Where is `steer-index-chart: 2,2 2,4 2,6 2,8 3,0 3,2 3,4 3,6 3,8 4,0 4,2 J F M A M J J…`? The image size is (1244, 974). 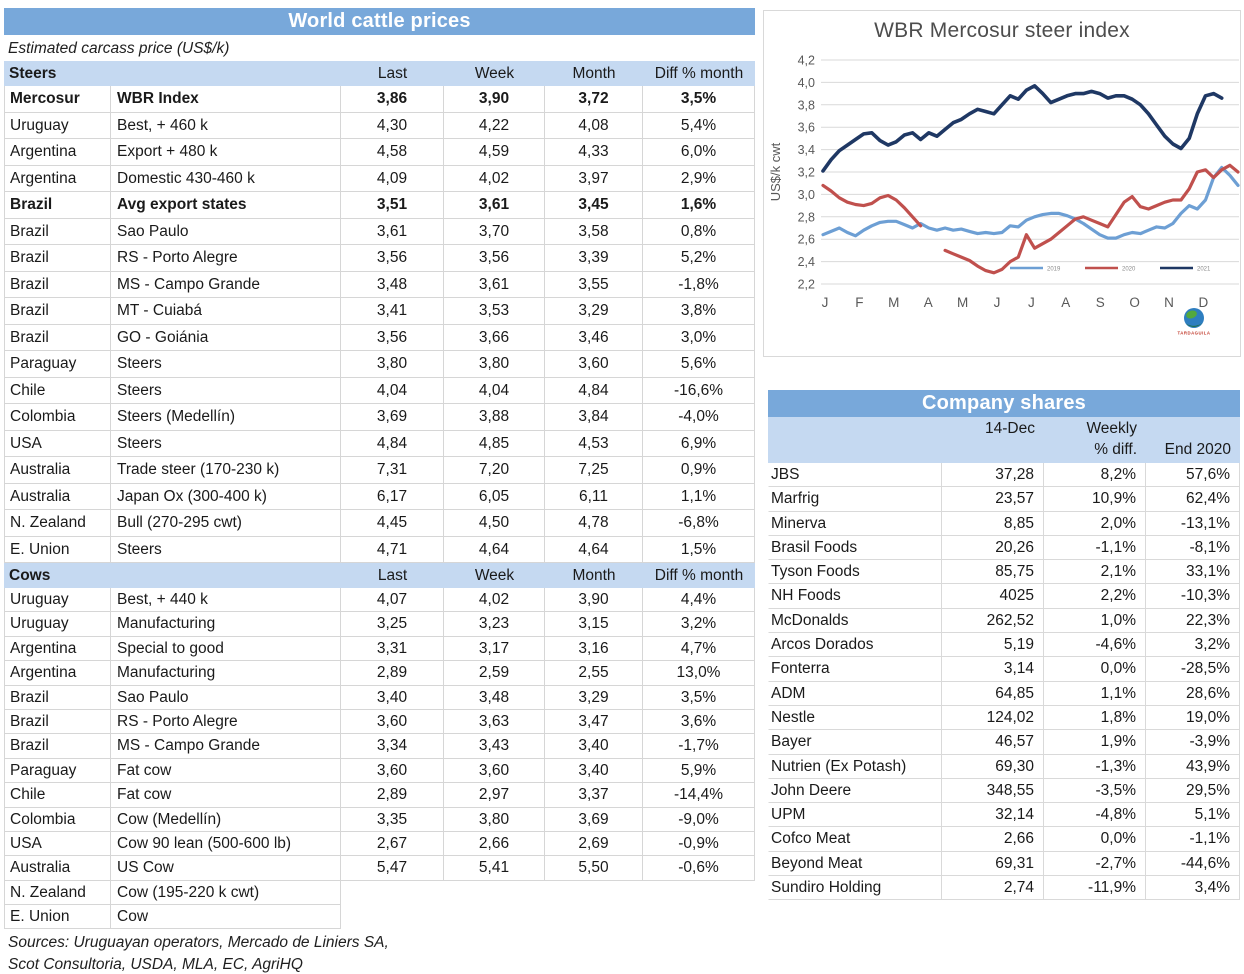
steer-index-chart: 2,2 2,4 2,6 2,8 3,0 3,2 3,4 3,6 3,8 4,0 4,2 J F M A M J J… is located at coordinates (1002, 183).